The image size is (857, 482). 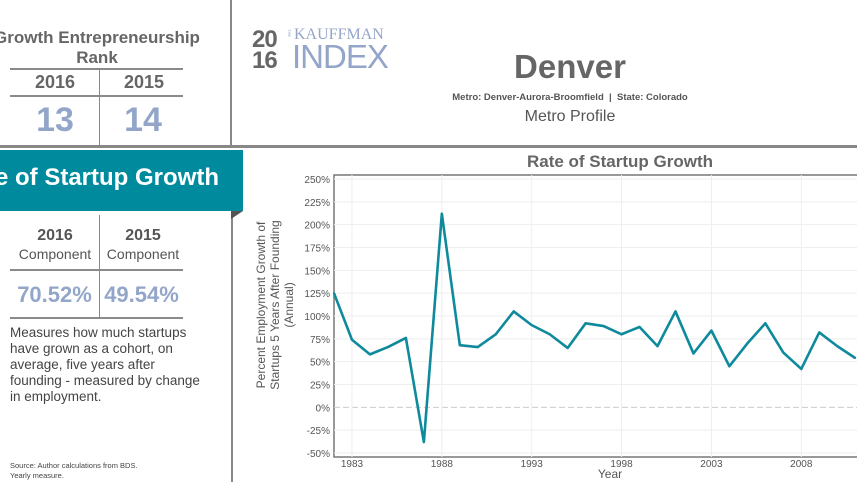 What do you see at coordinates (610, 474) in the screenshot?
I see `x-axis-label: Year` at bounding box center [610, 474].